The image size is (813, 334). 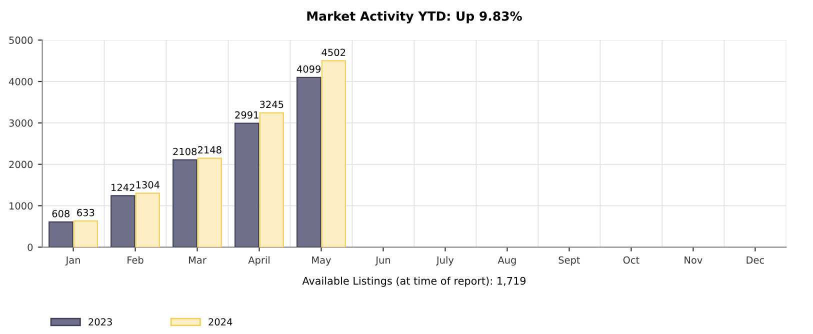 I want to click on x-tick-label: Oct, so click(x=631, y=260).